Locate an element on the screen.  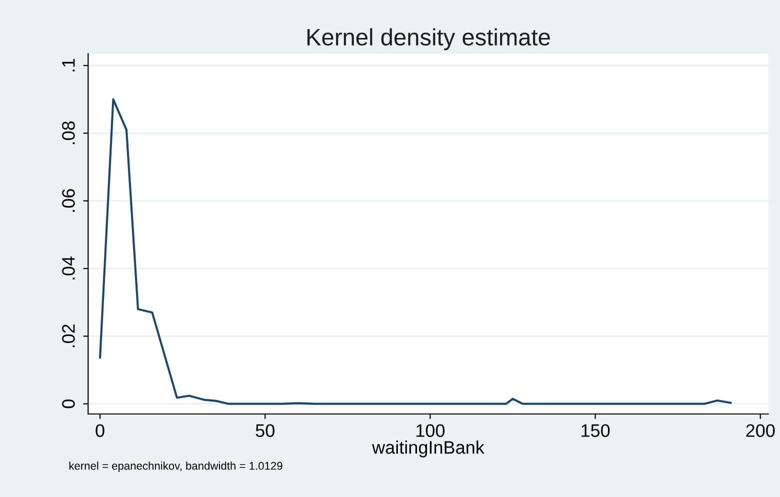
y-tick-label: .04 is located at coordinates (68, 268).